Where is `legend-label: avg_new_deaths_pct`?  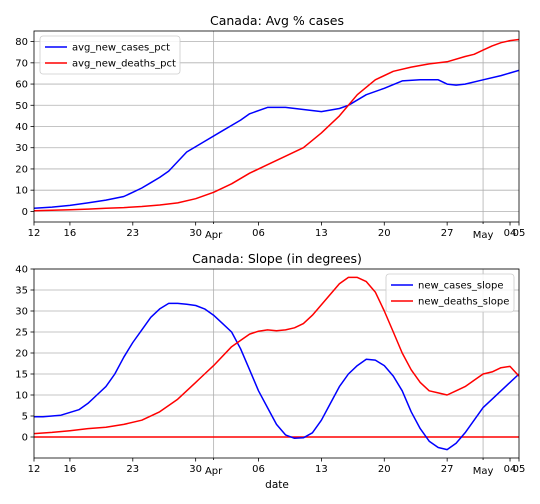 legend-label: avg_new_deaths_pct is located at coordinates (124, 64).